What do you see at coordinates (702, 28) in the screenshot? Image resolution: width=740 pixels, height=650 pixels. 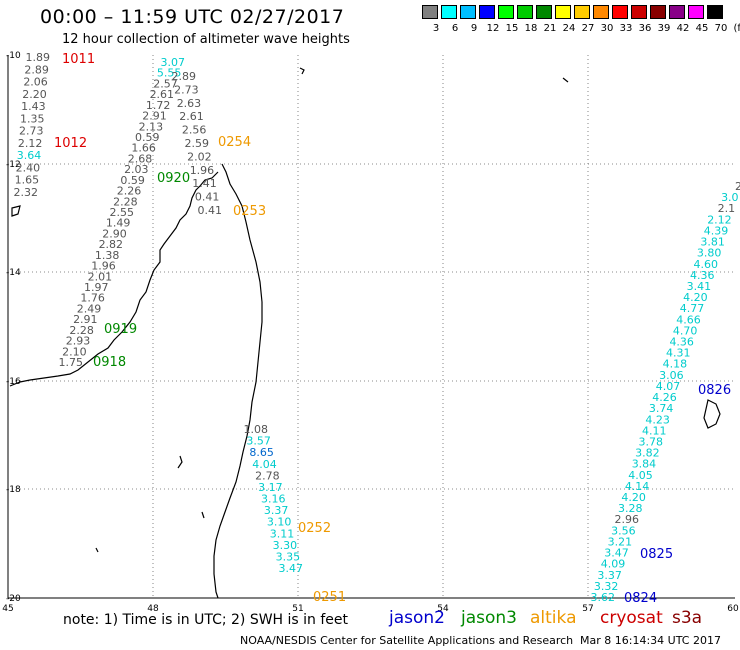 I see `scale-tick-label: 45` at bounding box center [702, 28].